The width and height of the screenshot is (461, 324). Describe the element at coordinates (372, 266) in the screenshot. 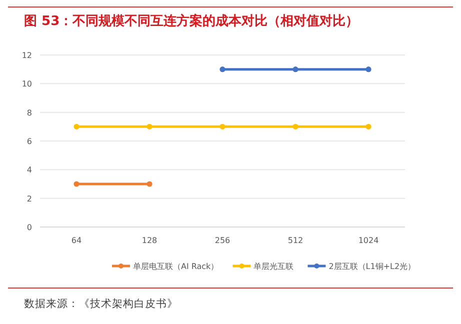

I see `legend-label: 2层互联（L1铜+L2光）` at that location.